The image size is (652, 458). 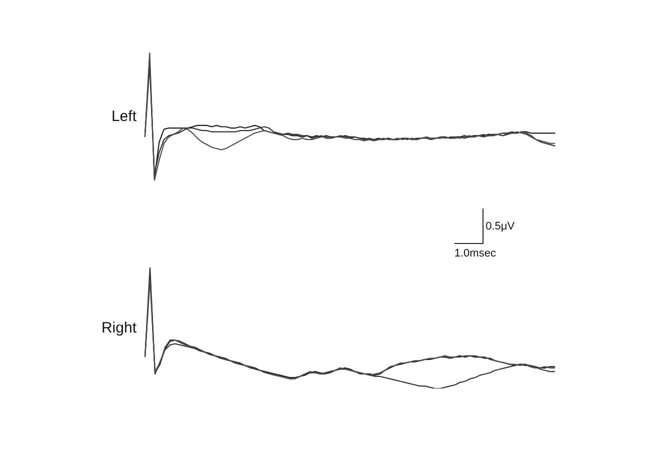 I want to click on y-axis-title: Right, so click(x=119, y=328).